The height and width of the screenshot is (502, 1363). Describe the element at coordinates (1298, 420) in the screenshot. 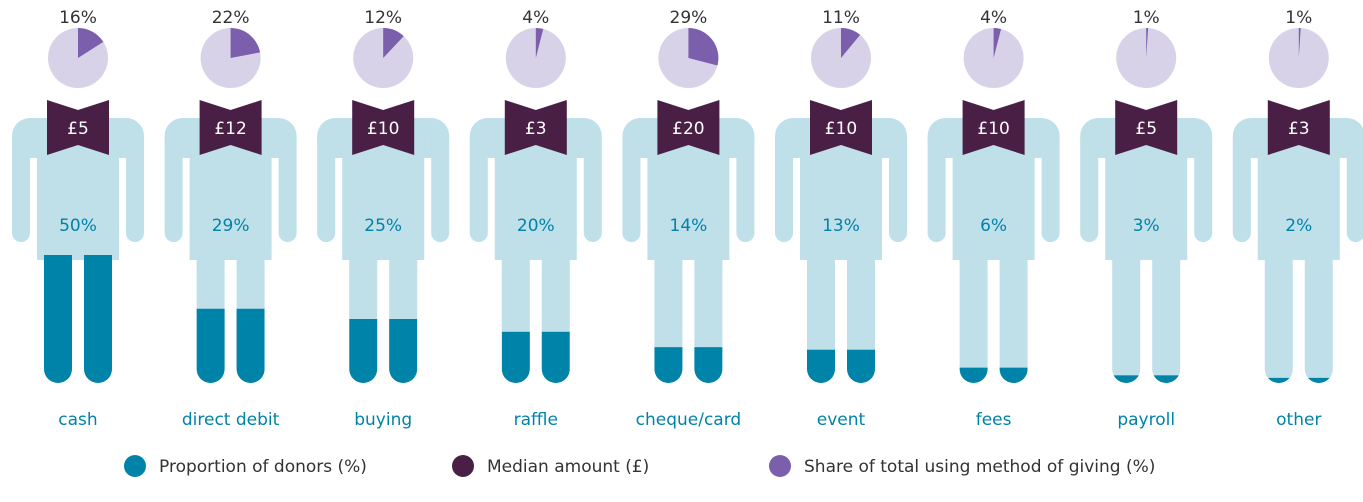

I see `category-label: other` at that location.